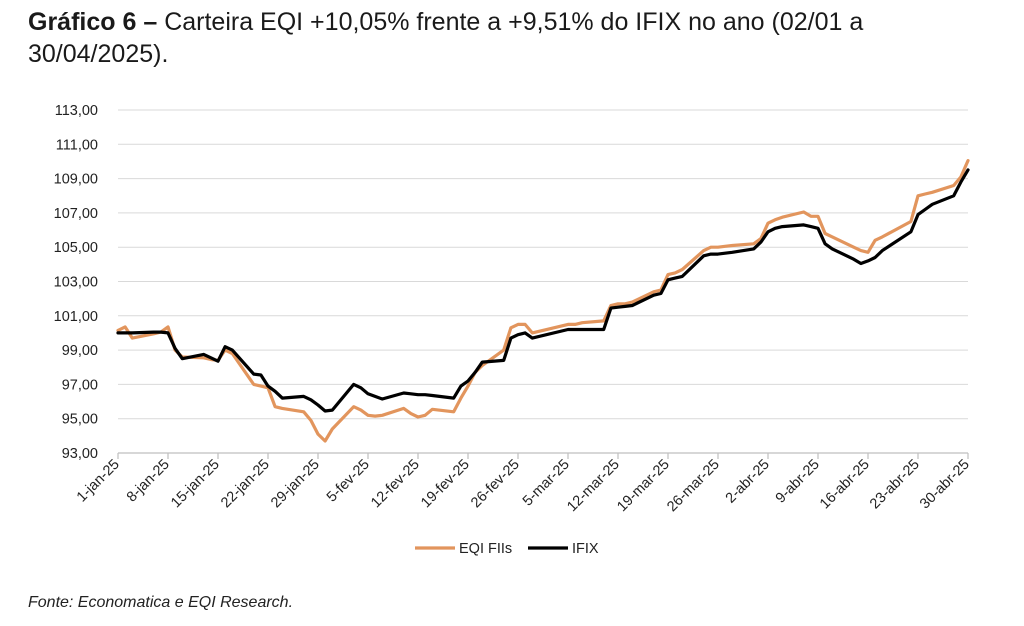 This screenshot has width=1024, height=626. What do you see at coordinates (161, 602) in the screenshot?
I see `source-note: Fonte: Economatica e EQI Research.` at bounding box center [161, 602].